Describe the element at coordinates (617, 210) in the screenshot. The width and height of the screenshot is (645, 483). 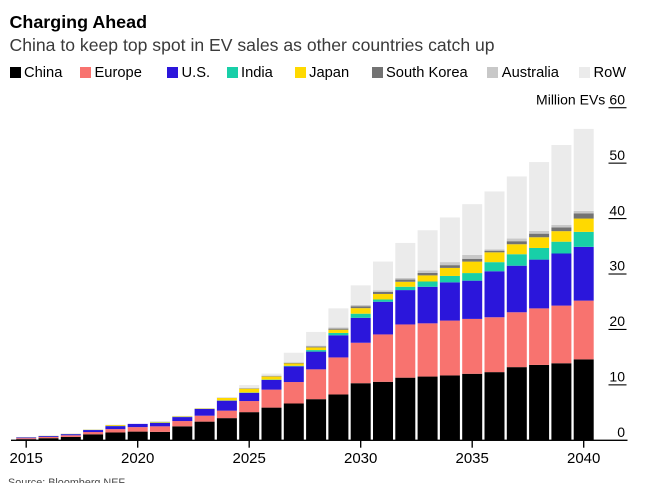
I see `svg-text: 40` at that location.